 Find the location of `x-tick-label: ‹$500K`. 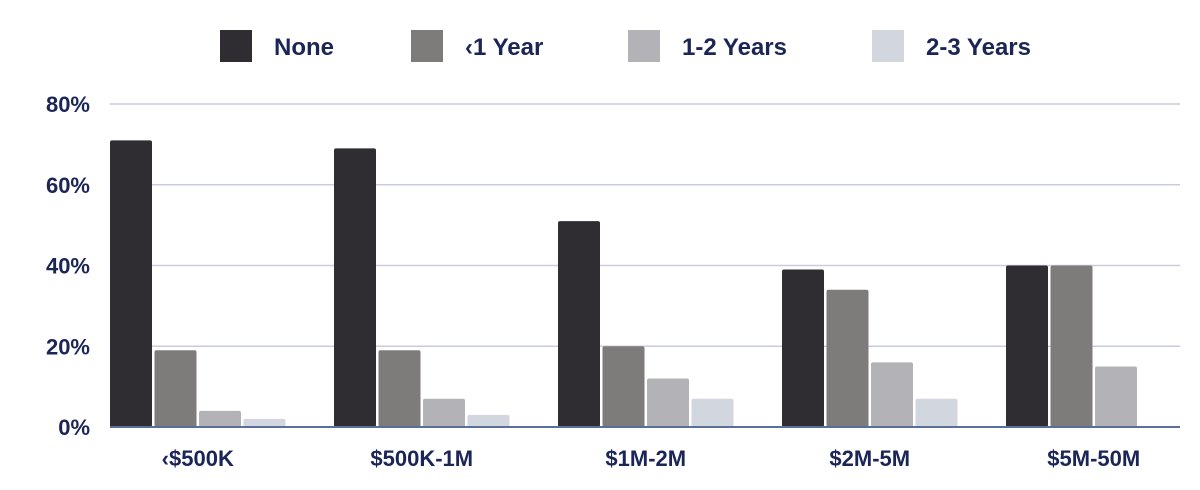

x-tick-label: ‹$500K is located at coordinates (198, 458).